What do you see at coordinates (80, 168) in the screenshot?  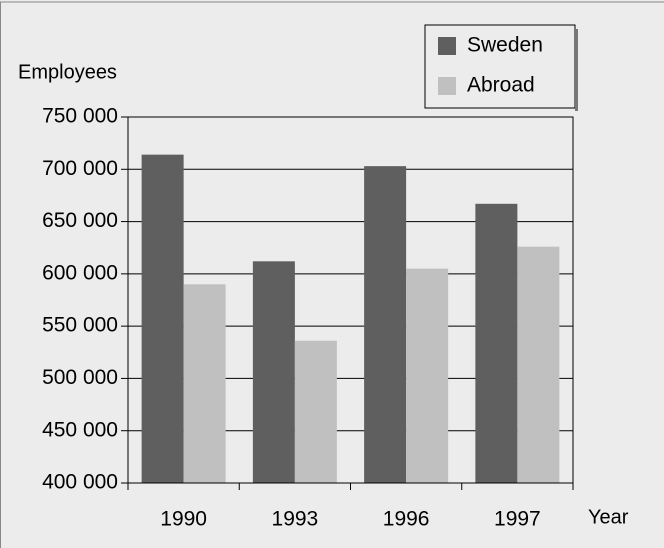 I see `y-tick-label: 700 000` at bounding box center [80, 168].